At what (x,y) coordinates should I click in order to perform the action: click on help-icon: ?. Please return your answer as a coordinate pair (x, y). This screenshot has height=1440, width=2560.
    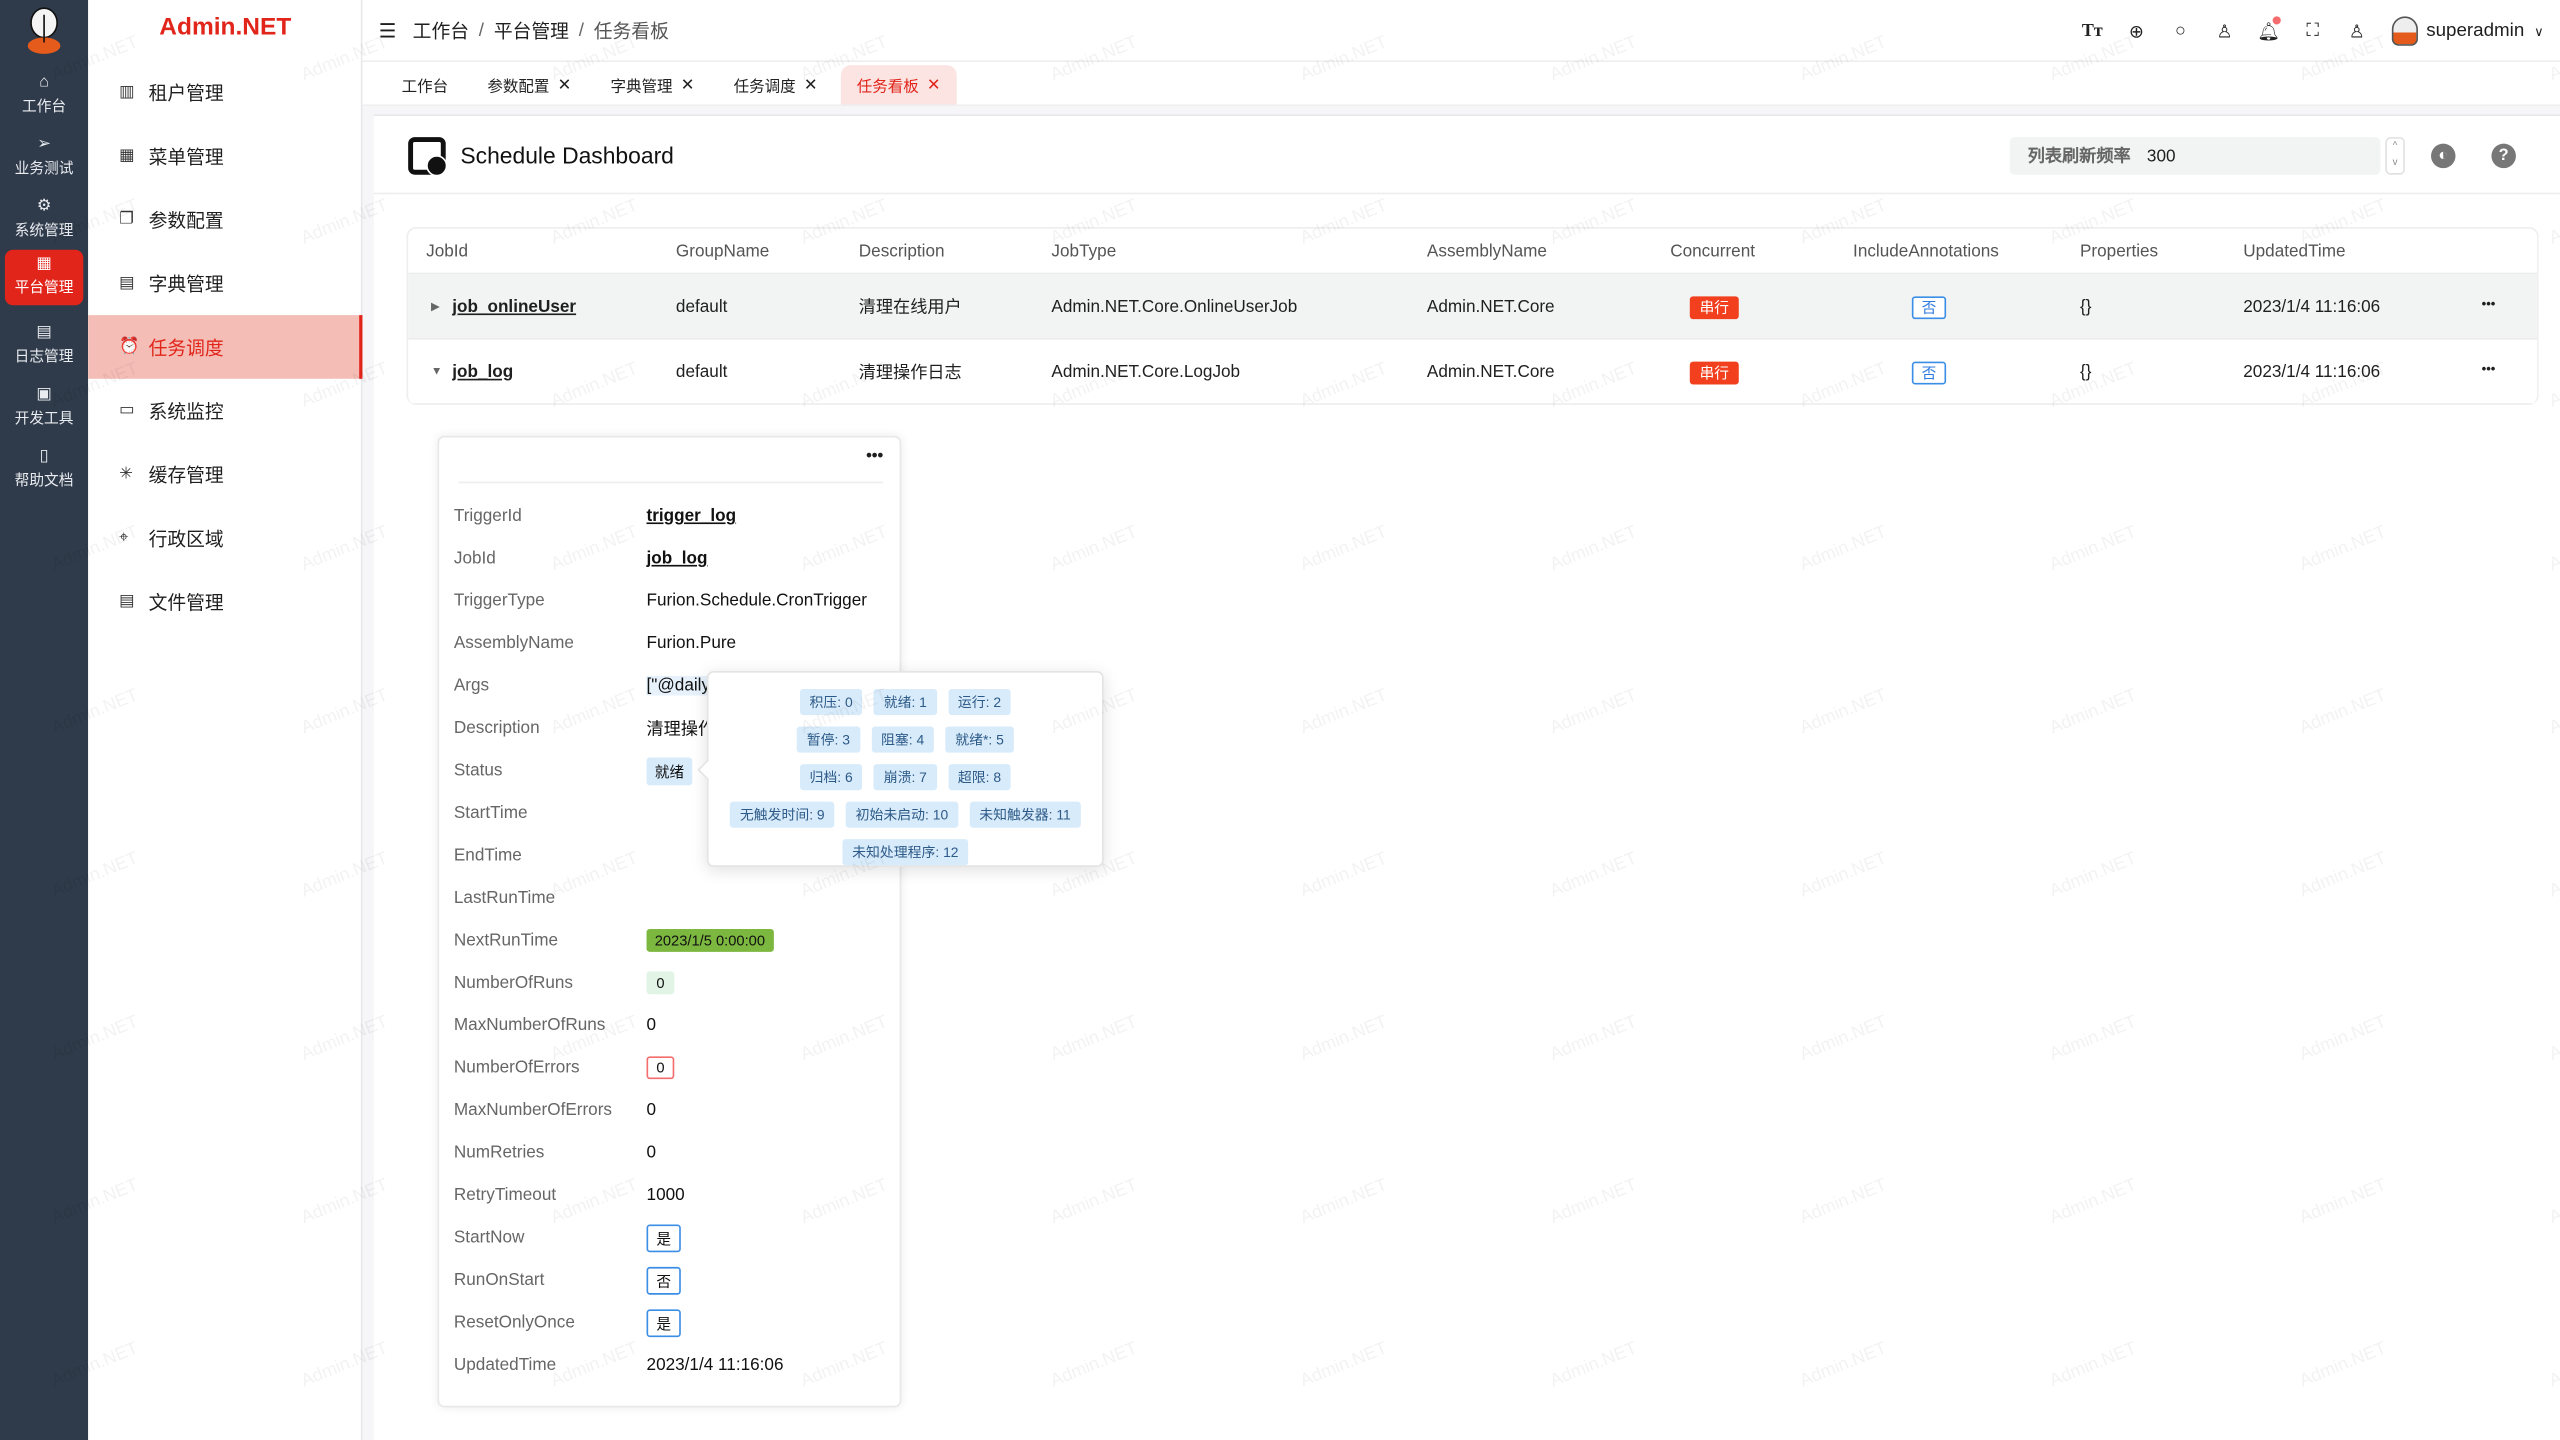
    Looking at the image, I should click on (2503, 156).